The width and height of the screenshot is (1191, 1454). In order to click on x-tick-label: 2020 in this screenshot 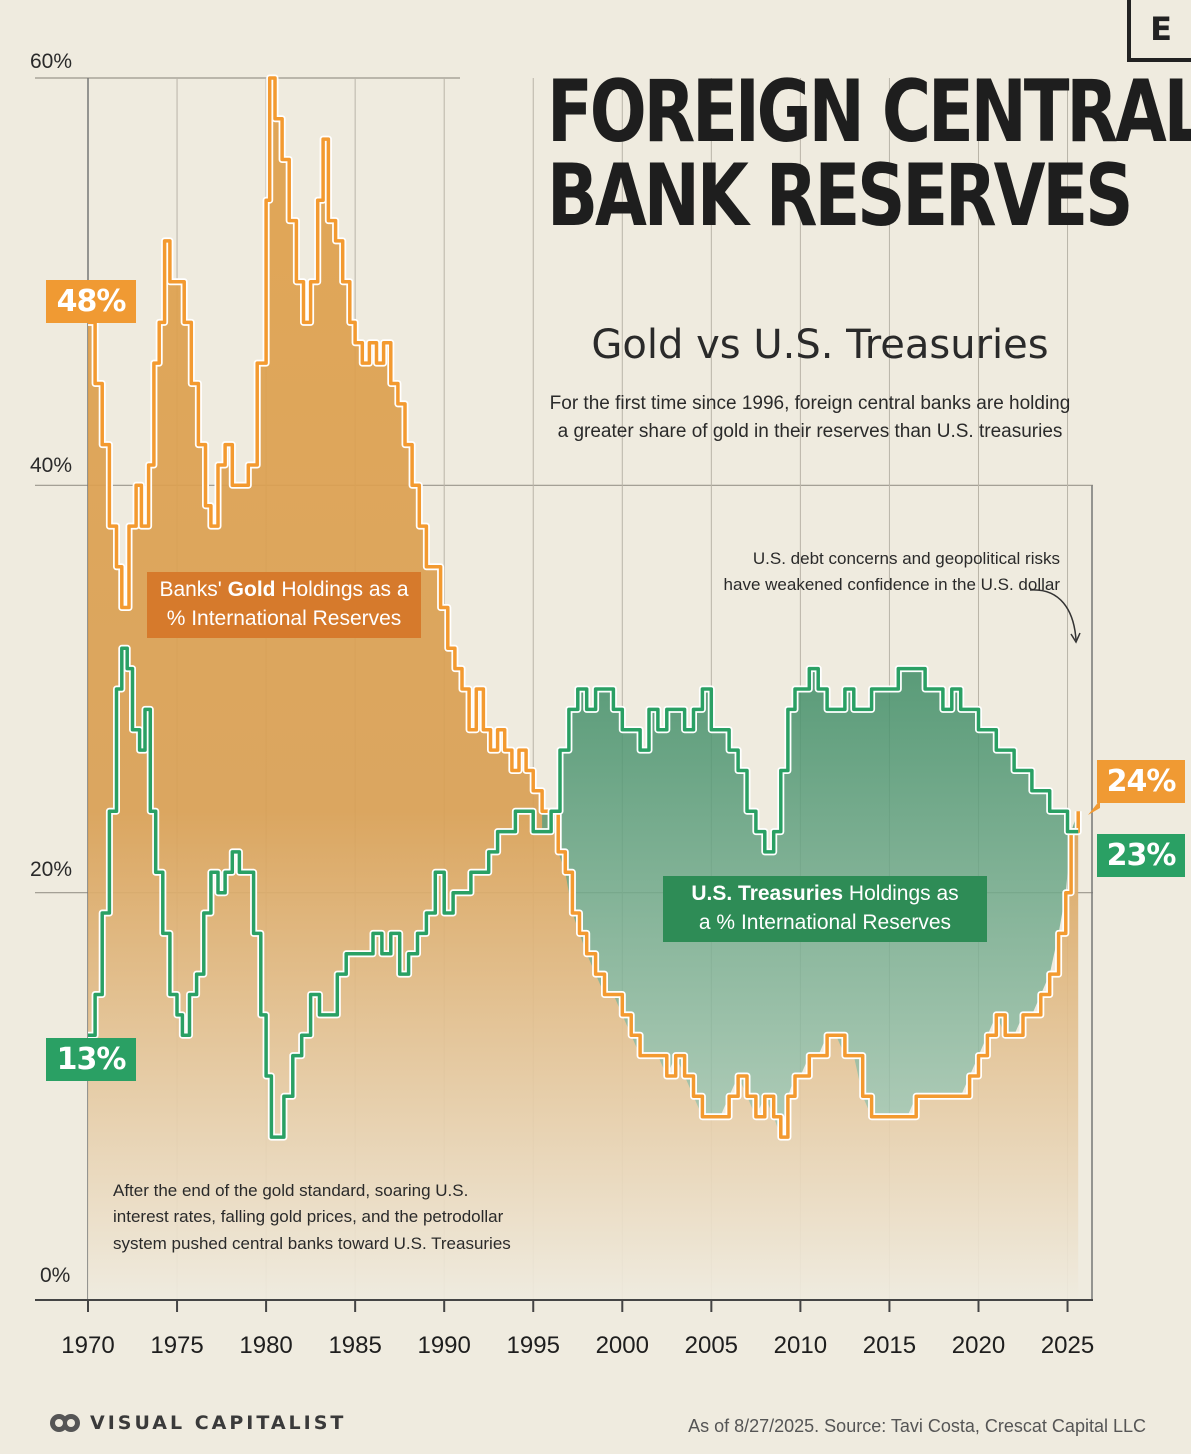, I will do `click(978, 1345)`.